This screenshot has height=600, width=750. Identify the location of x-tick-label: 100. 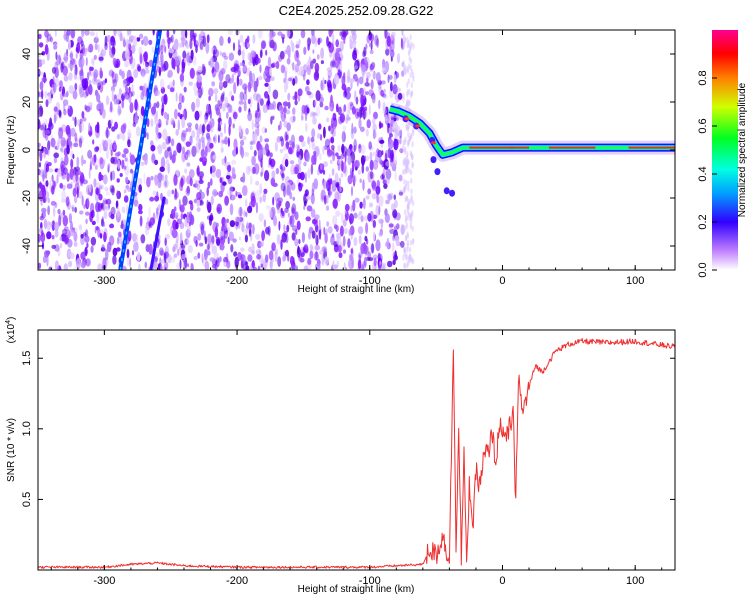
(635, 581).